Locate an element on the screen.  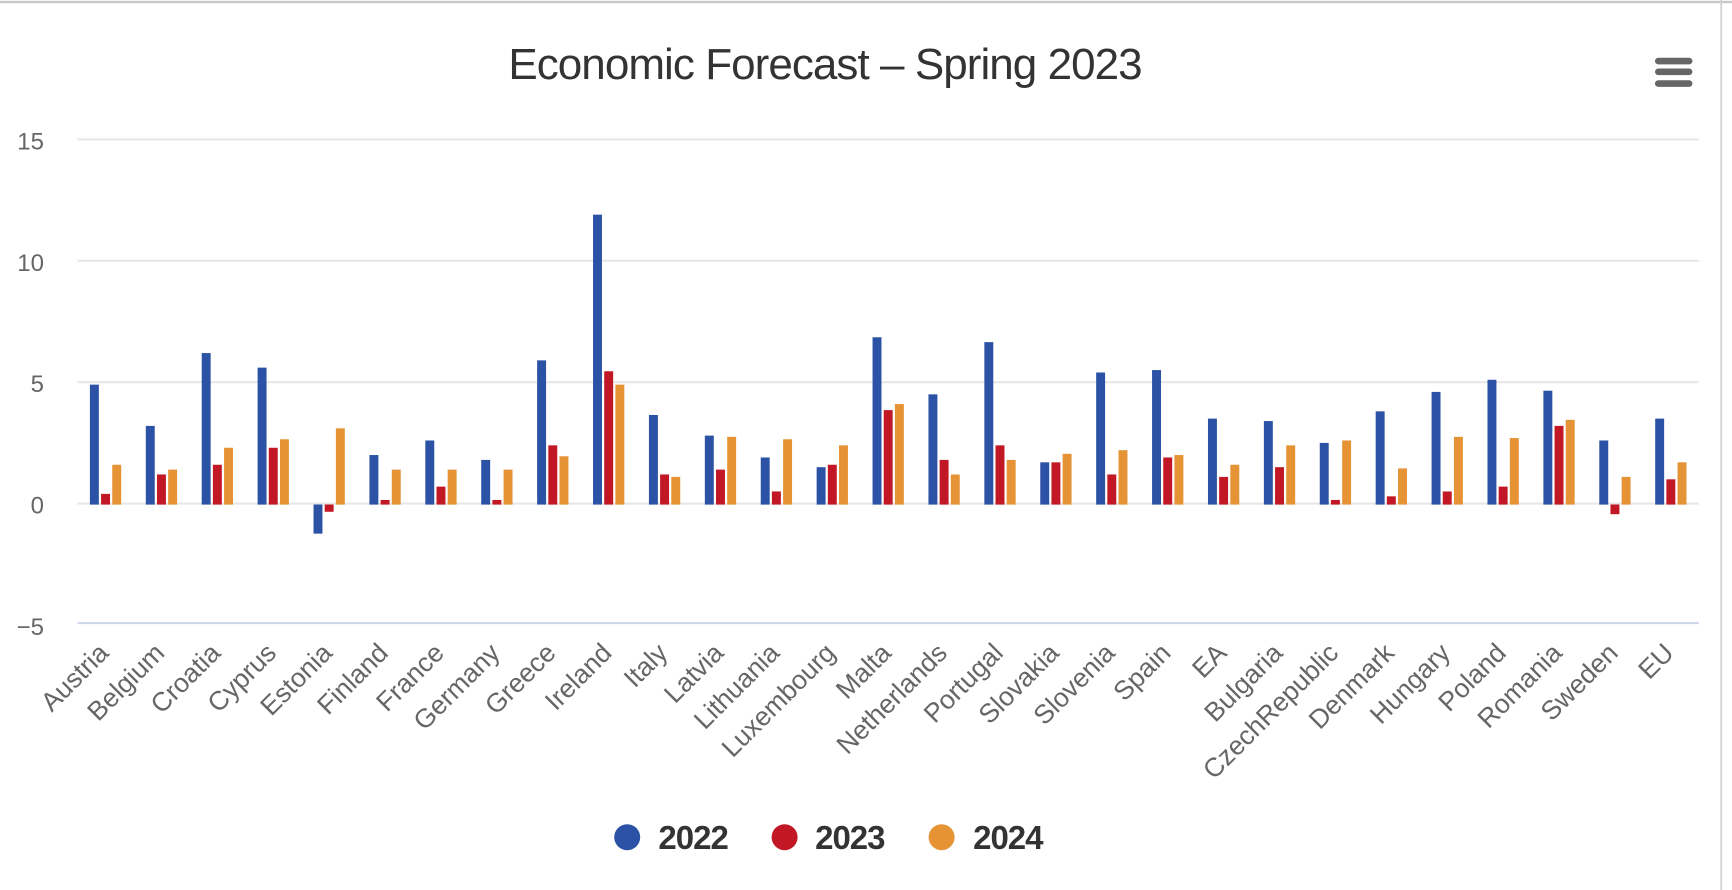
svg-text: 0 is located at coordinates (37, 506).